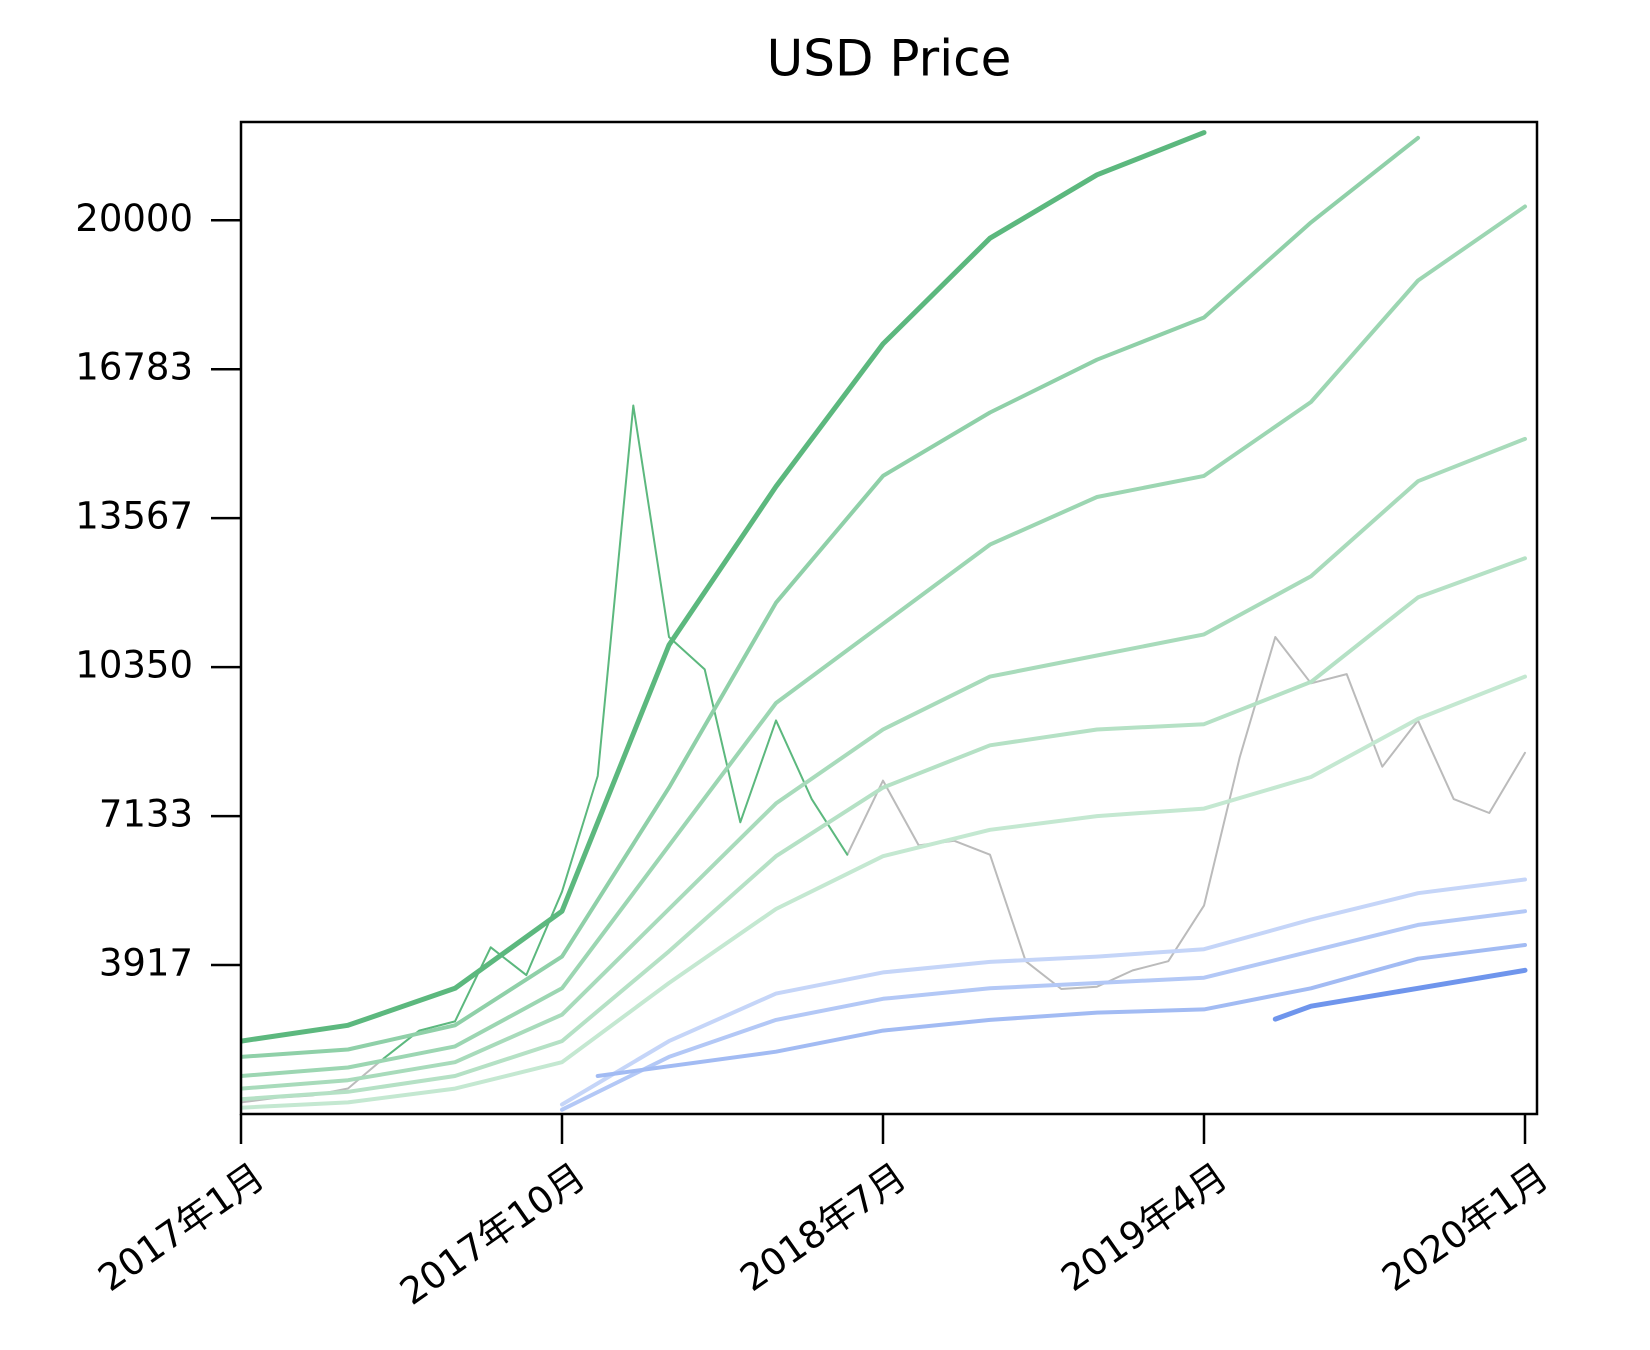 The width and height of the screenshot is (1650, 1350). Describe the element at coordinates (146, 963) in the screenshot. I see `y-tick-label: 3917` at that location.